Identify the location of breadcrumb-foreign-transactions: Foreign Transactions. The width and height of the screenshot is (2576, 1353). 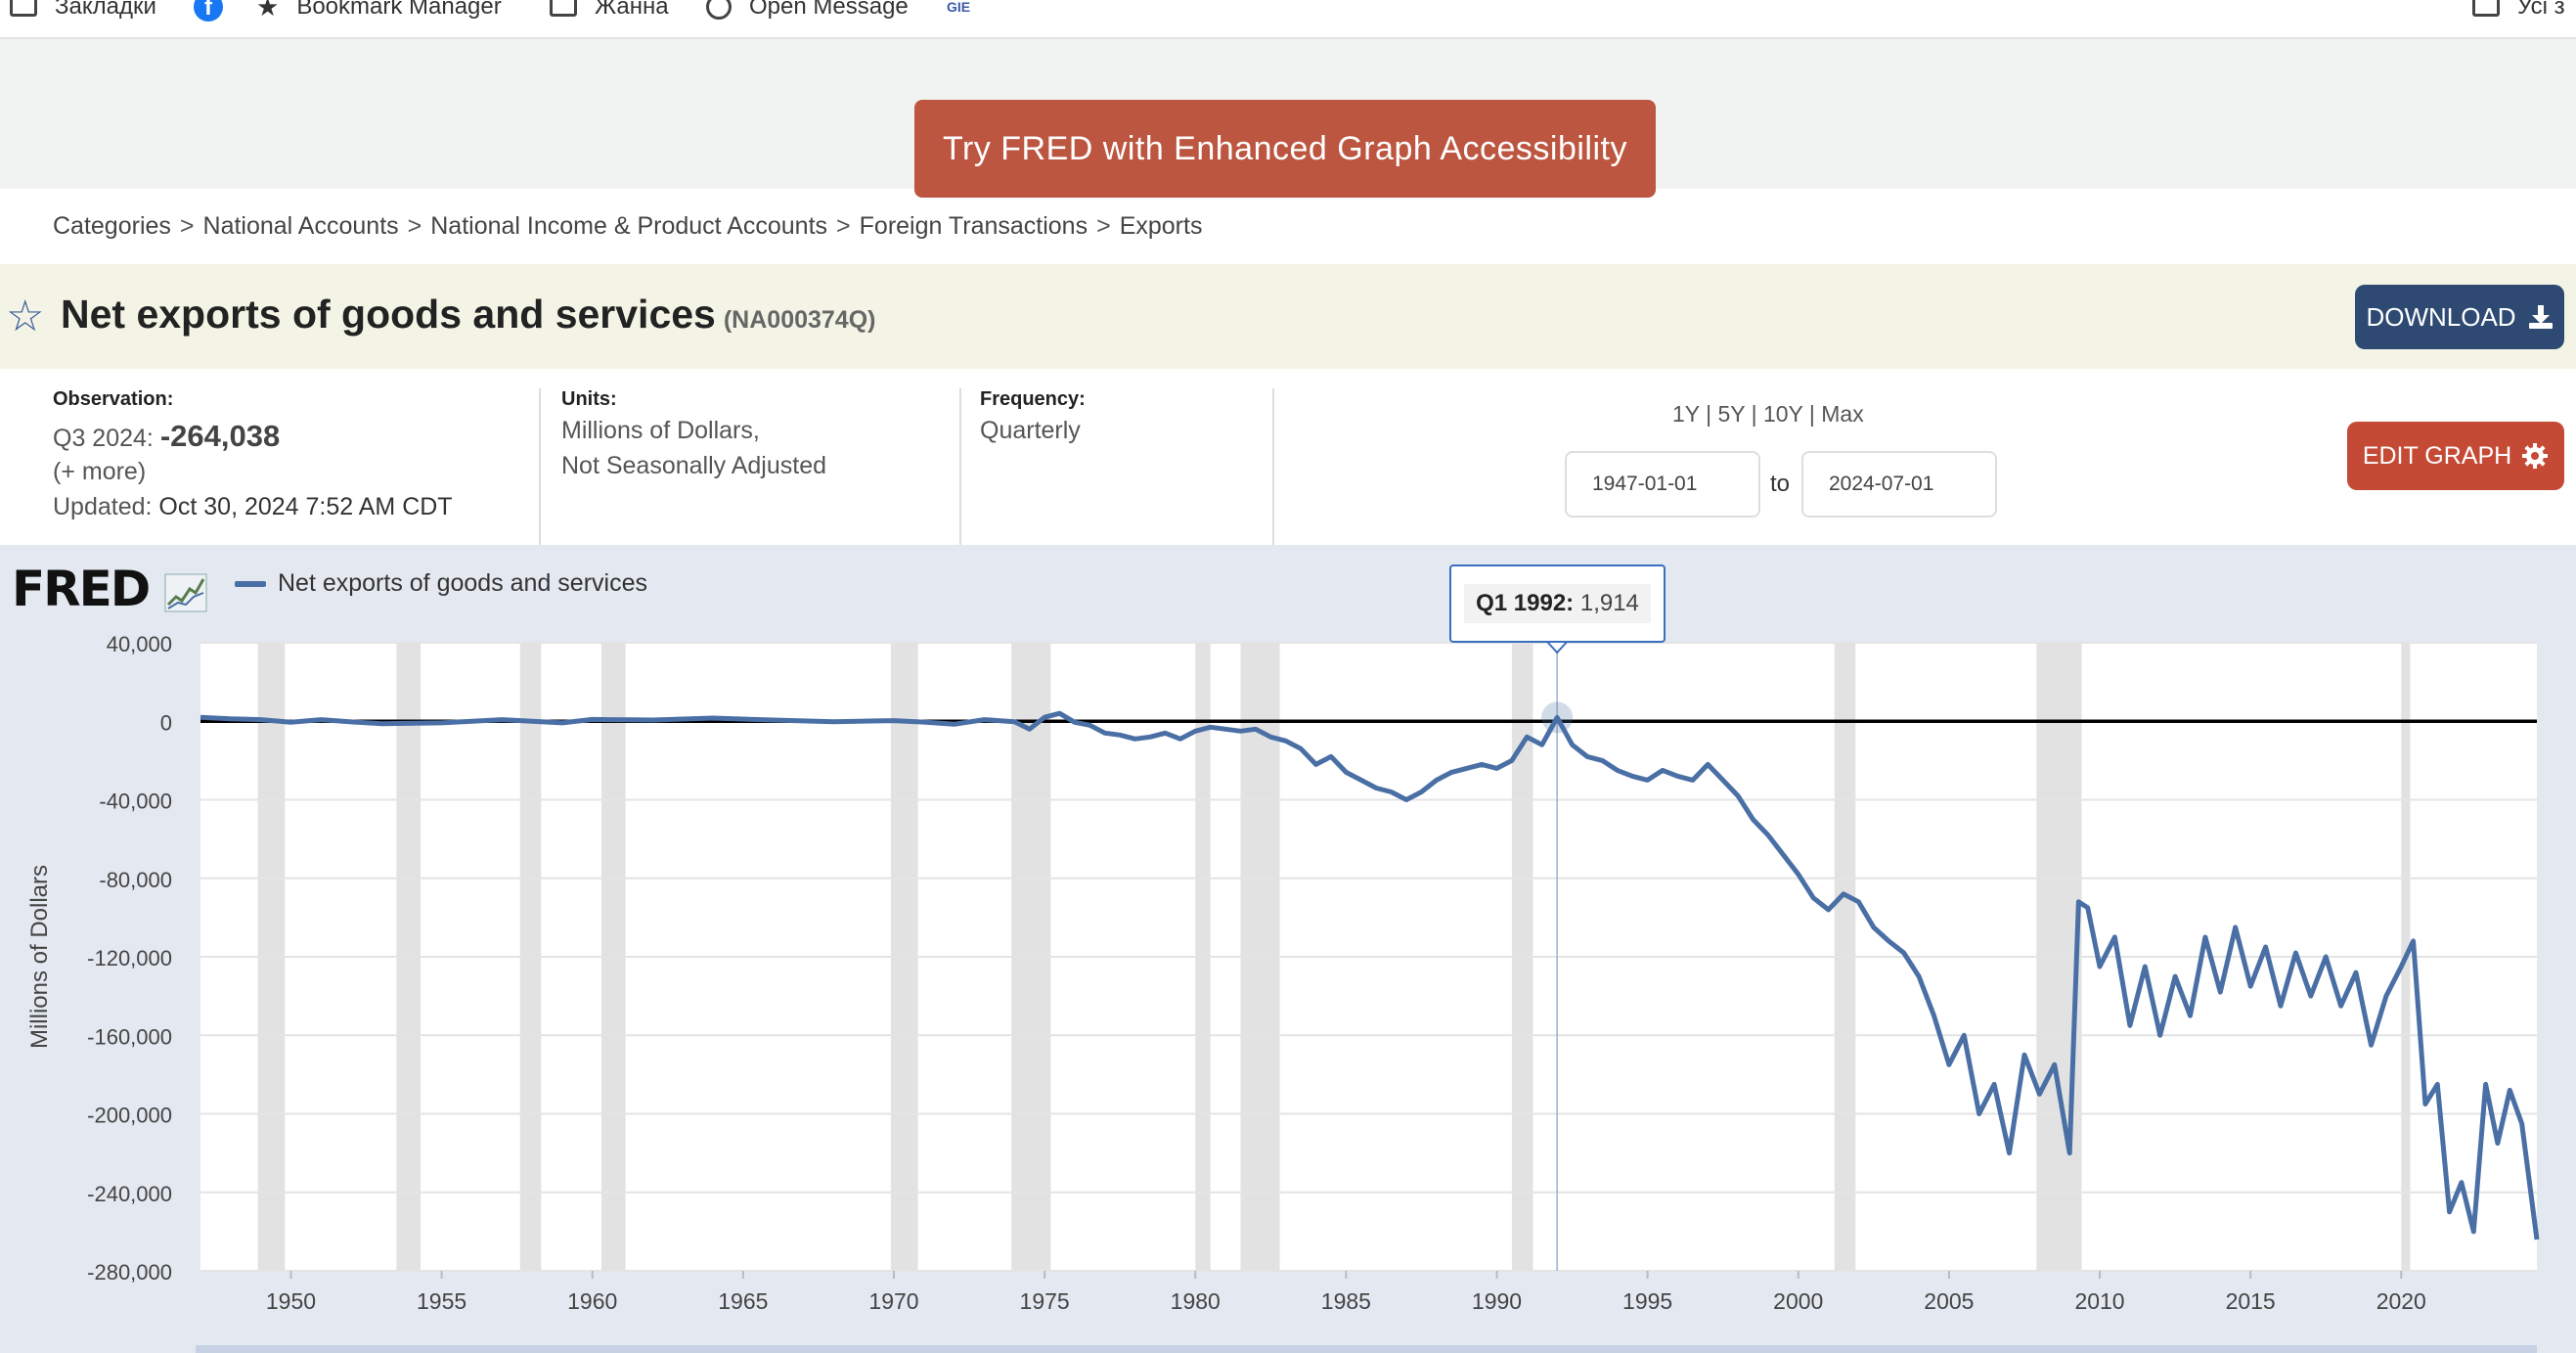
(974, 226).